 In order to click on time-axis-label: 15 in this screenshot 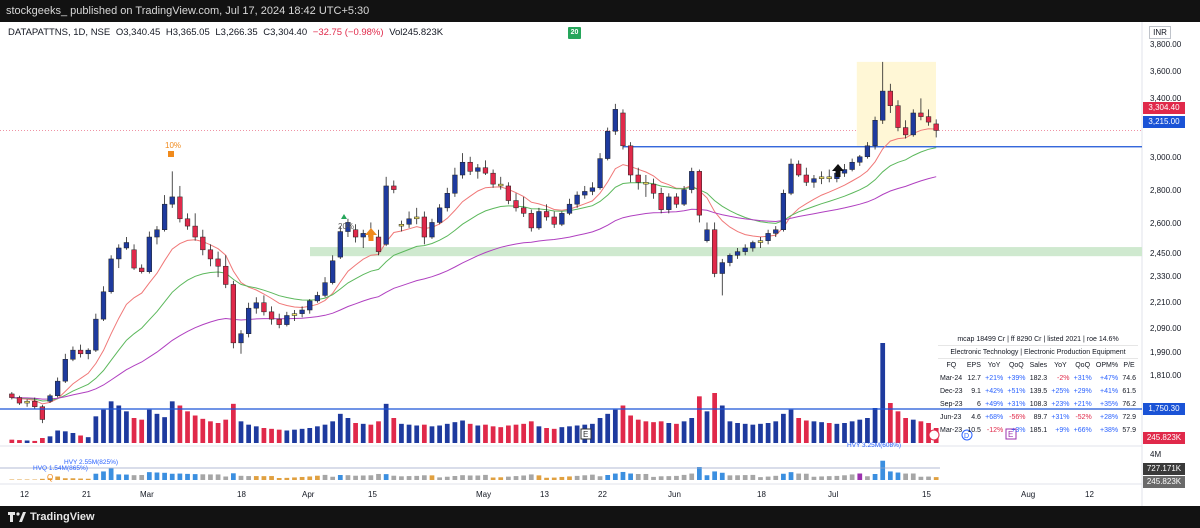, I will do `click(372, 494)`.